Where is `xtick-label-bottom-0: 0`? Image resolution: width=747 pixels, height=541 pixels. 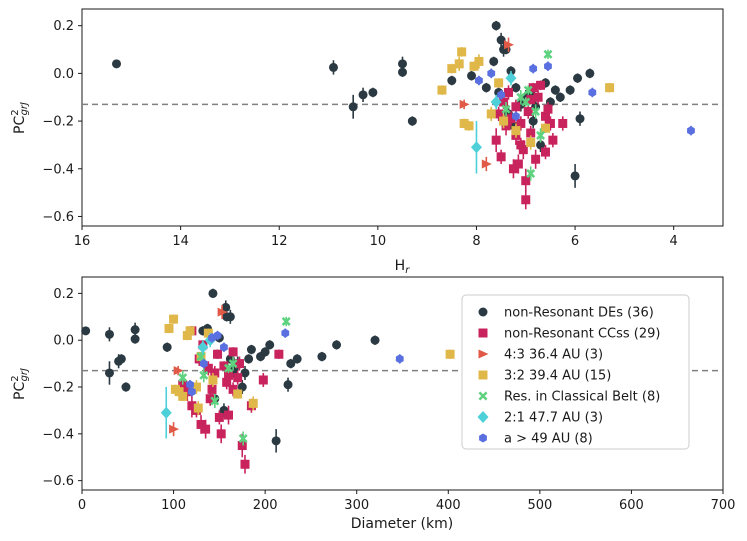
xtick-label-bottom-0: 0 is located at coordinates (82, 505).